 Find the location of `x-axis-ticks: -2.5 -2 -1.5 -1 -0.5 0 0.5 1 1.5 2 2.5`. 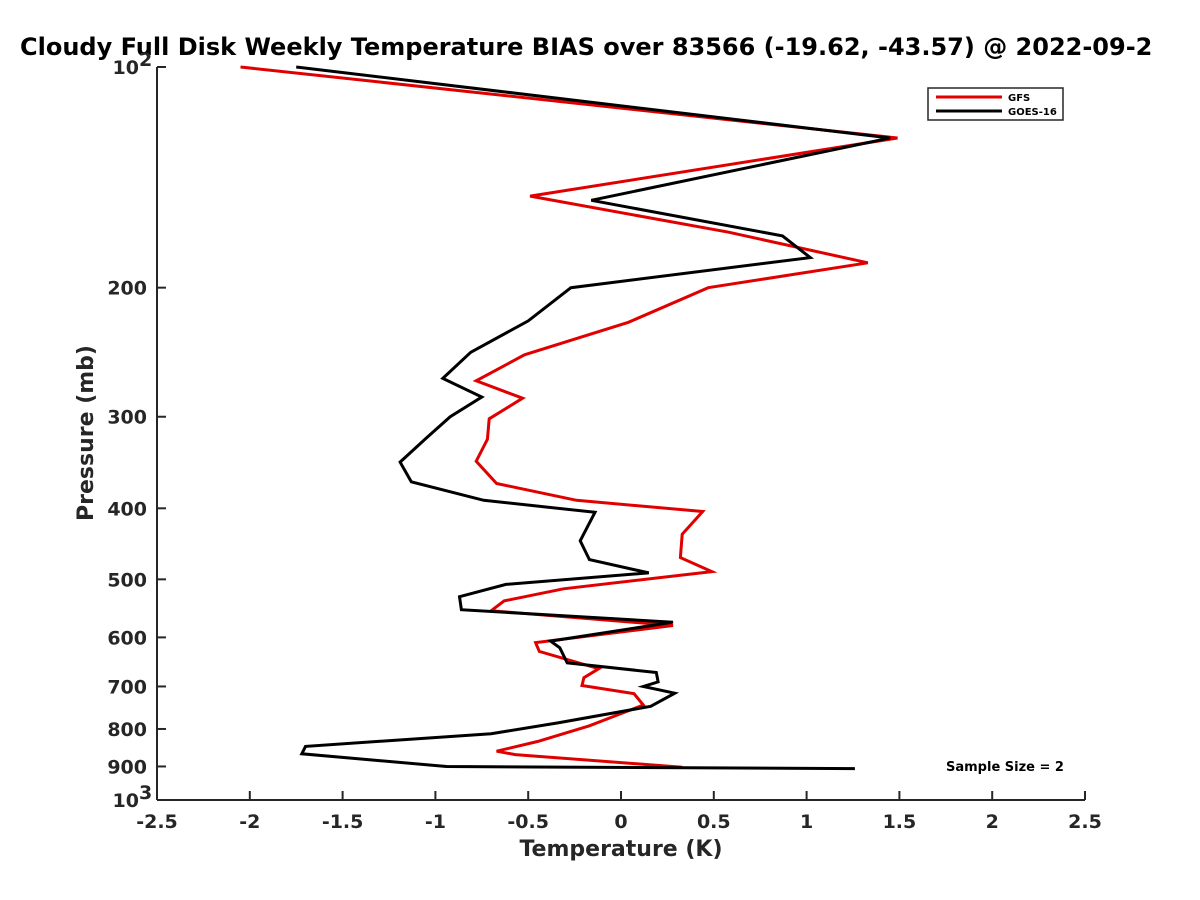

x-axis-ticks: -2.5 -2 -1.5 -1 -0.5 0 0.5 1 1.5 2 2.5 is located at coordinates (619, 812).